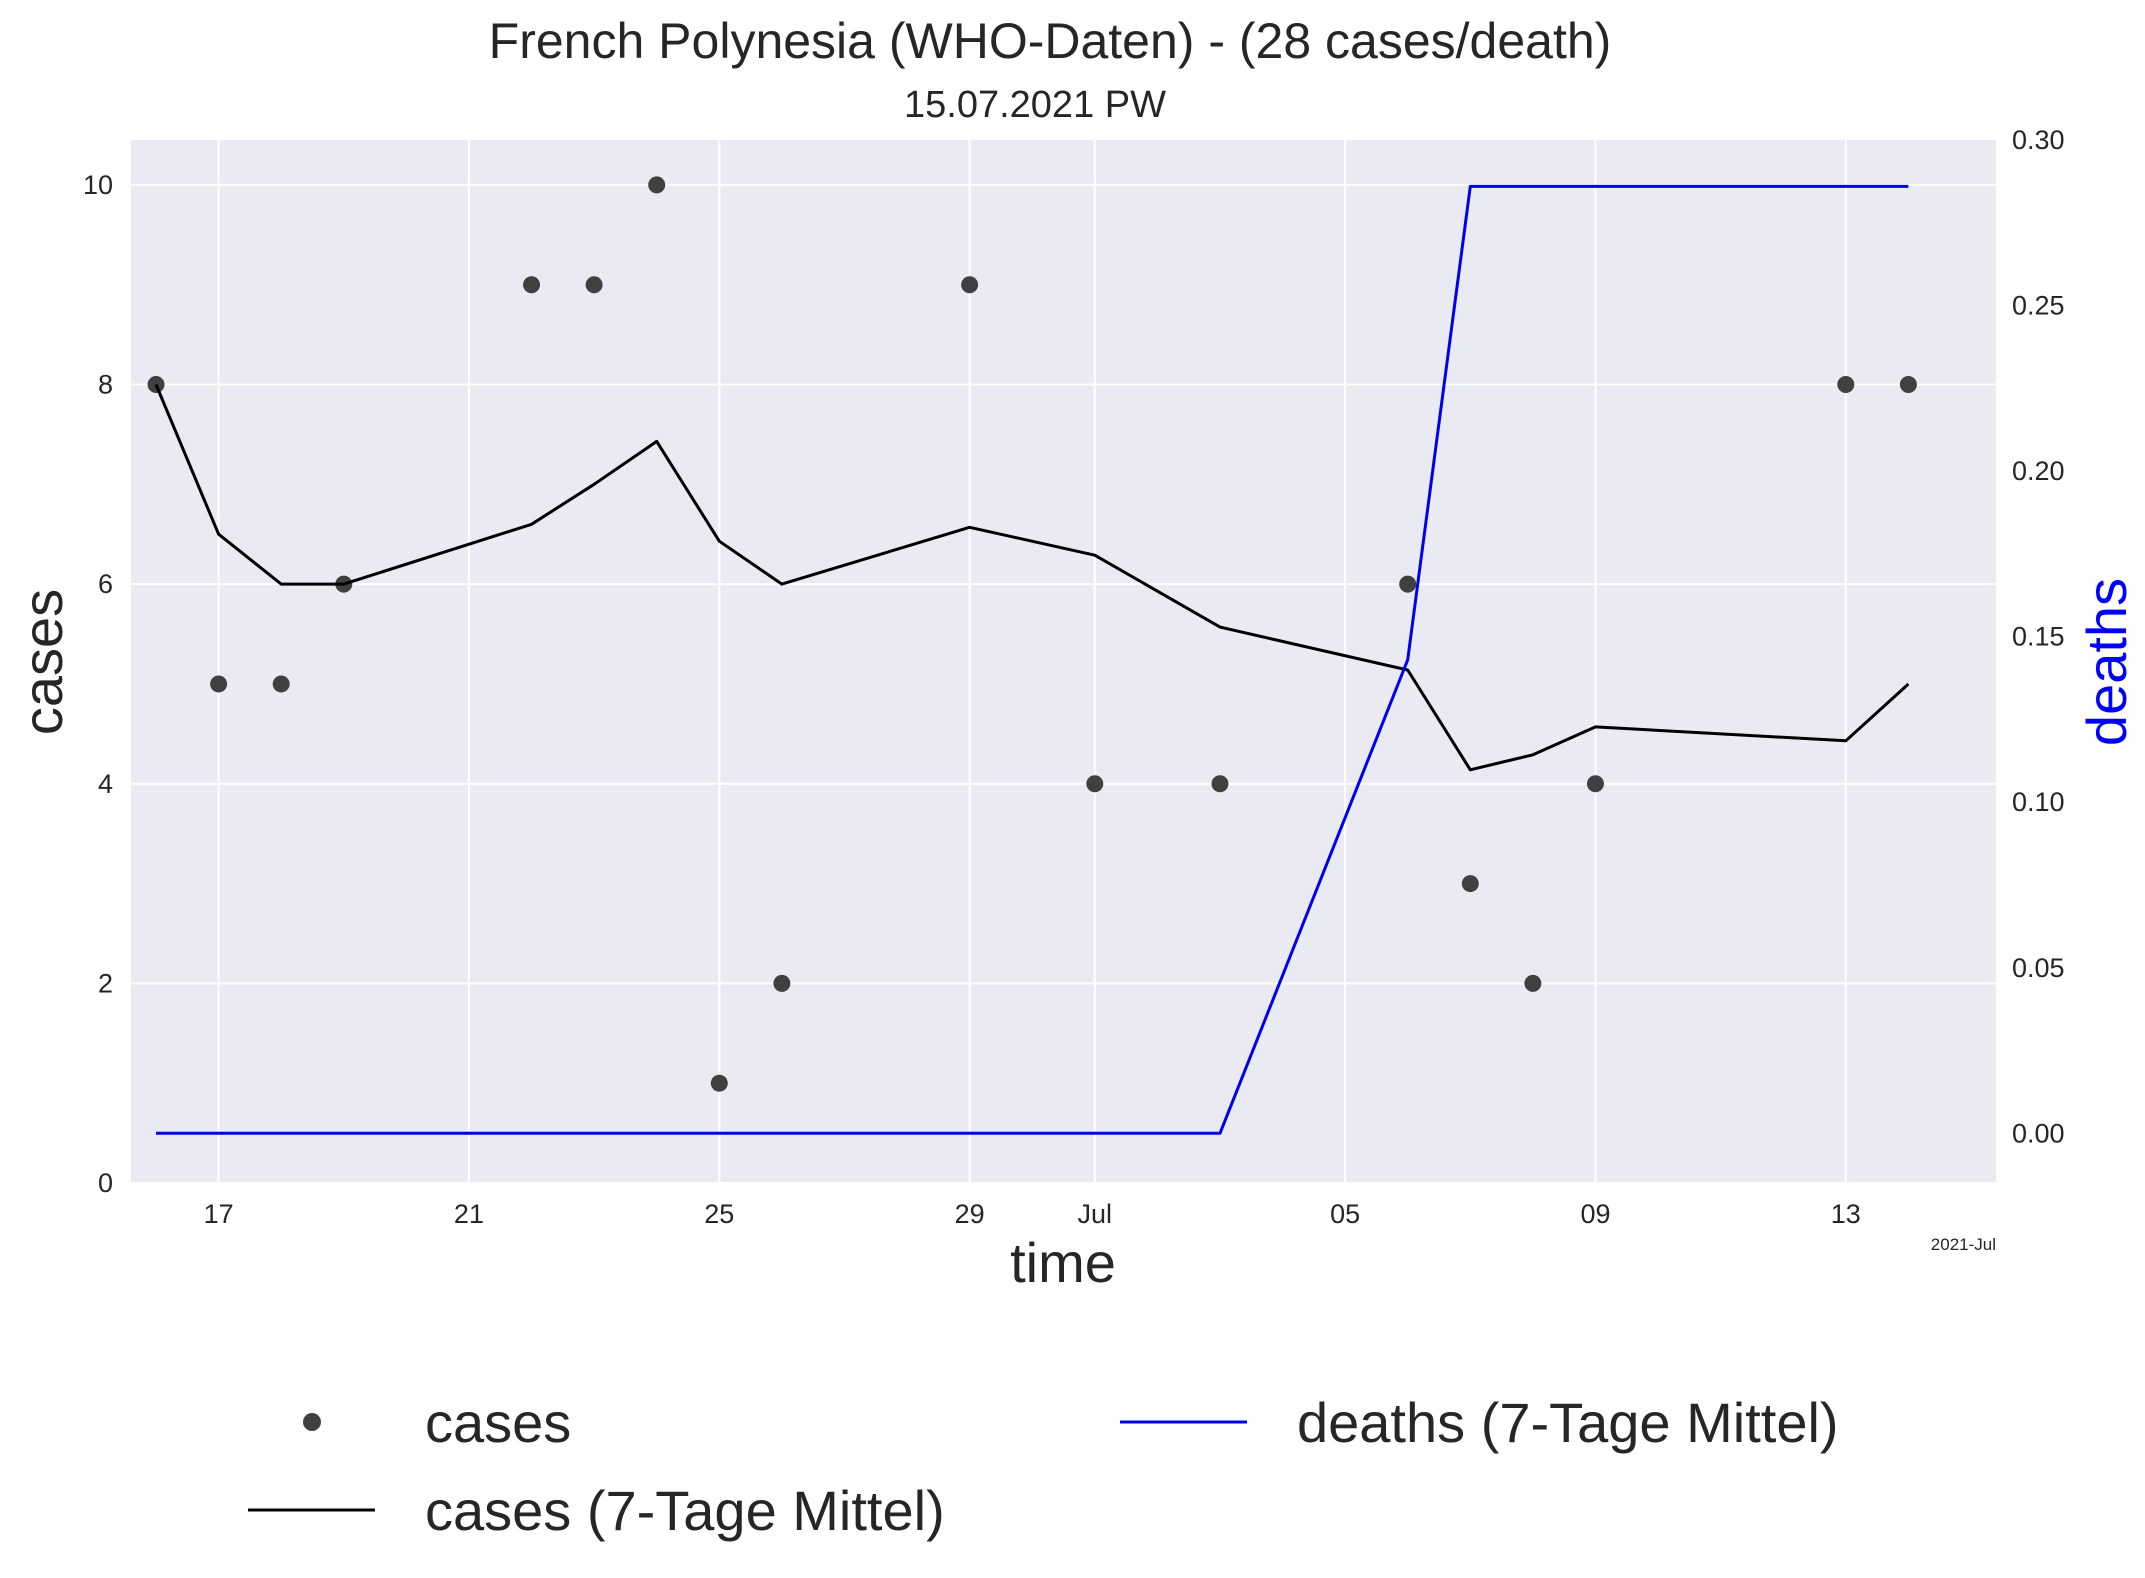  I want to click on y-tick-label: 0, so click(105, 1183).